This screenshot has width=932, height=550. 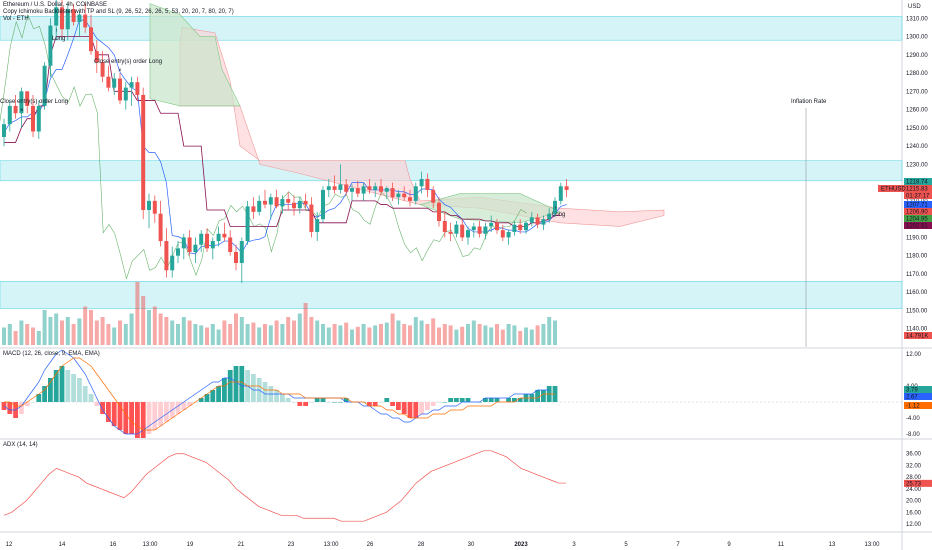 I want to click on macd-tick-label: 12.00, so click(x=914, y=355).